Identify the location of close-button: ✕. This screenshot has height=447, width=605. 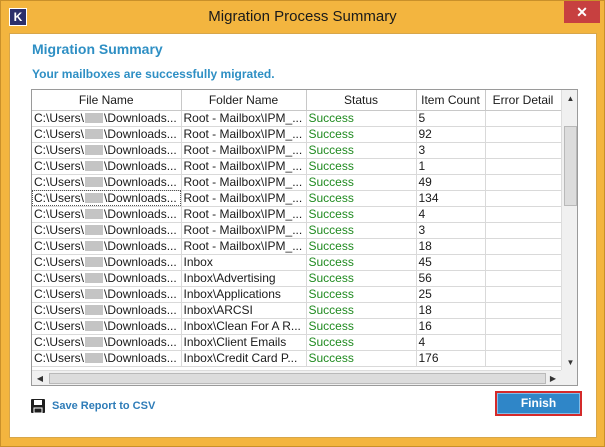
(582, 12).